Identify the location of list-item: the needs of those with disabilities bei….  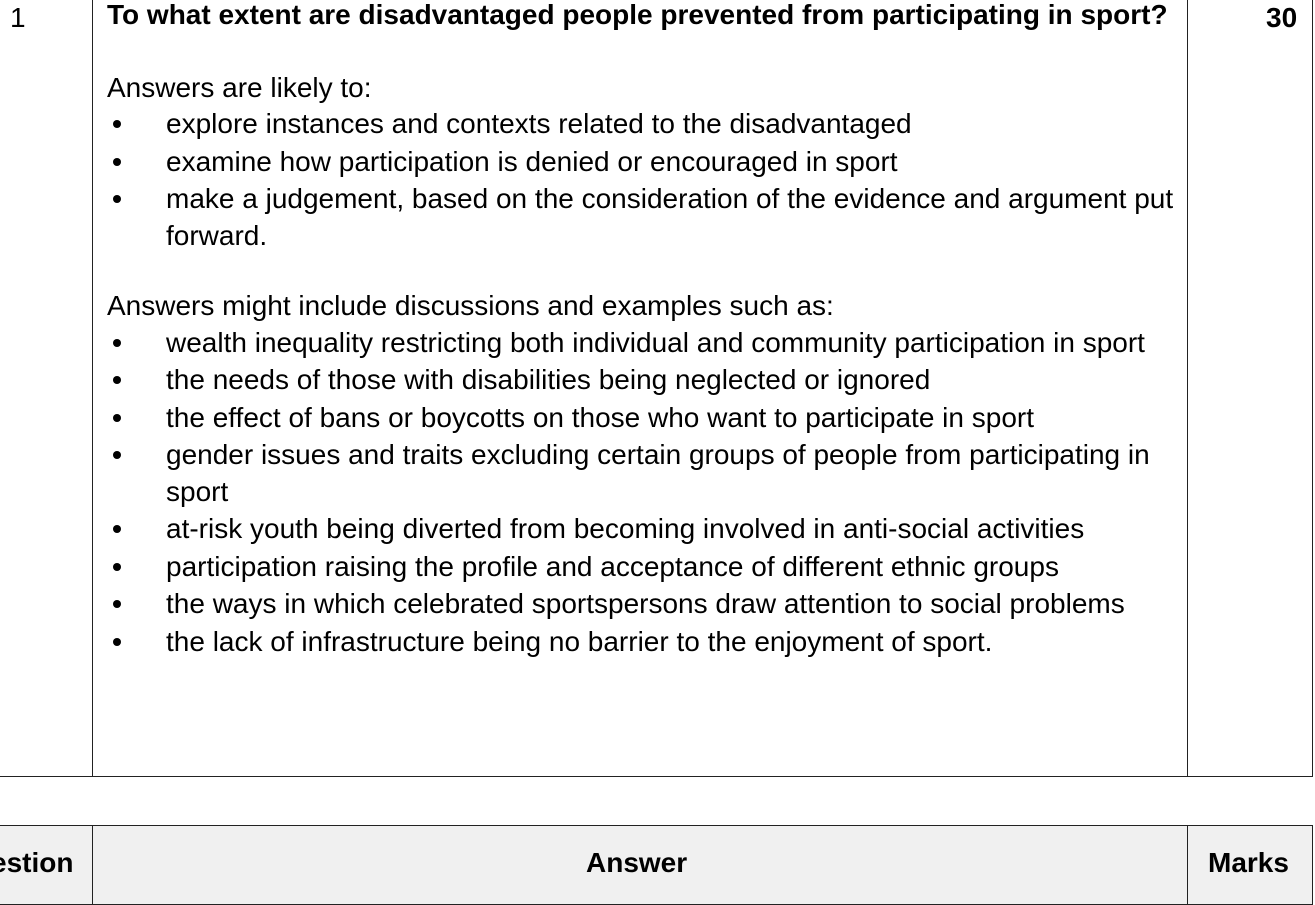
(644, 380).